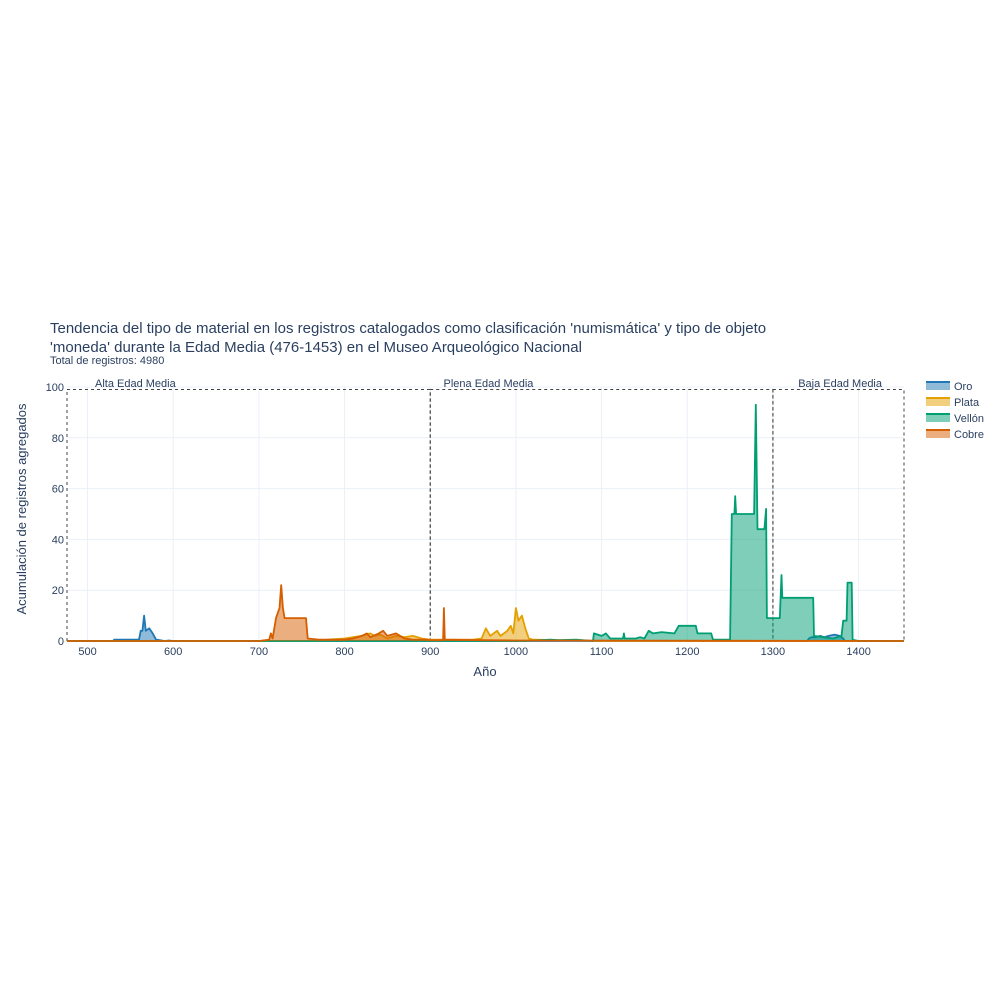 The width and height of the screenshot is (1000, 1000). What do you see at coordinates (21, 509) in the screenshot?
I see `y-axis-title: Acumulación de registros agregados` at bounding box center [21, 509].